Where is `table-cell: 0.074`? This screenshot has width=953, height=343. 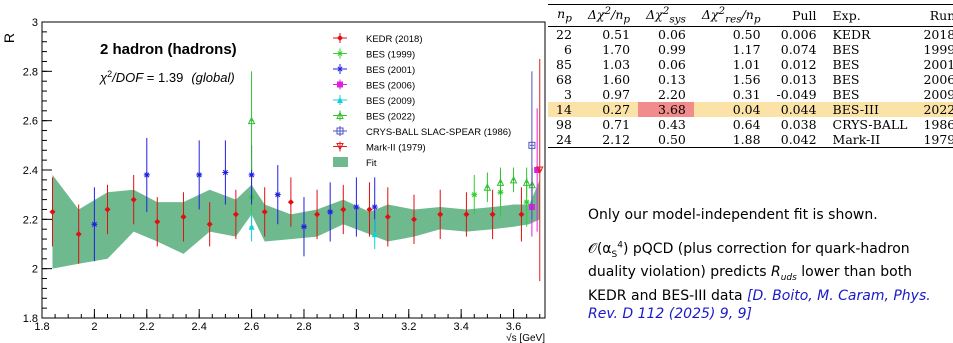 table-cell: 0.074 is located at coordinates (798, 49).